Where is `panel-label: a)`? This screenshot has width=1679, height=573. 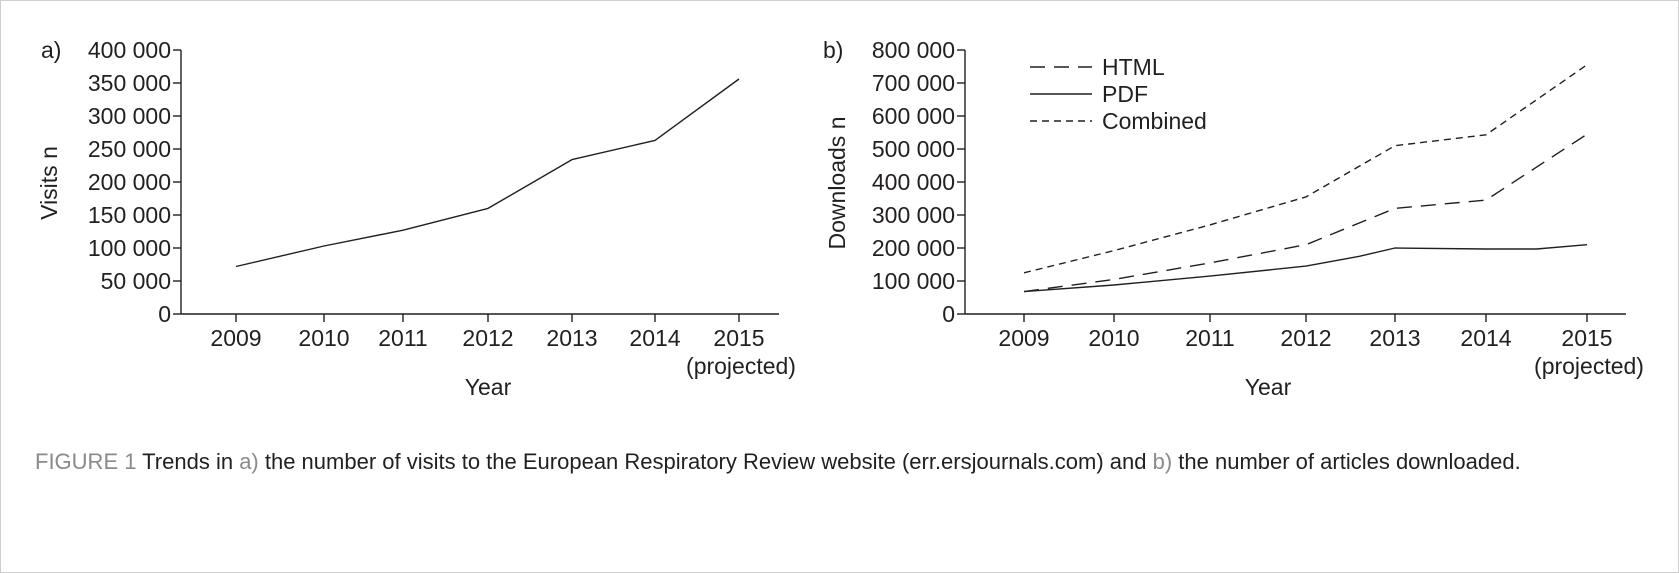
panel-label: a) is located at coordinates (51, 50).